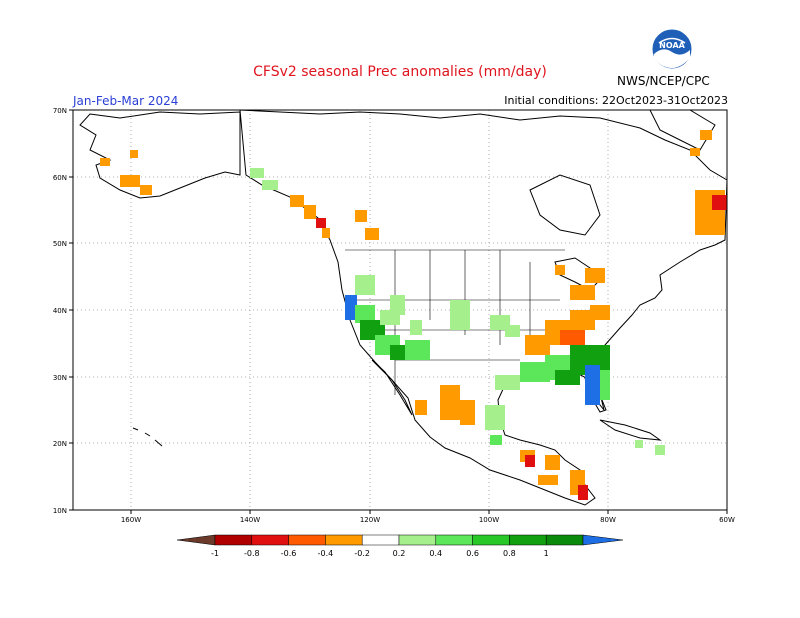 Image resolution: width=800 pixels, height=618 pixels. I want to click on colorbar-tick-label: 0.8, so click(509, 553).